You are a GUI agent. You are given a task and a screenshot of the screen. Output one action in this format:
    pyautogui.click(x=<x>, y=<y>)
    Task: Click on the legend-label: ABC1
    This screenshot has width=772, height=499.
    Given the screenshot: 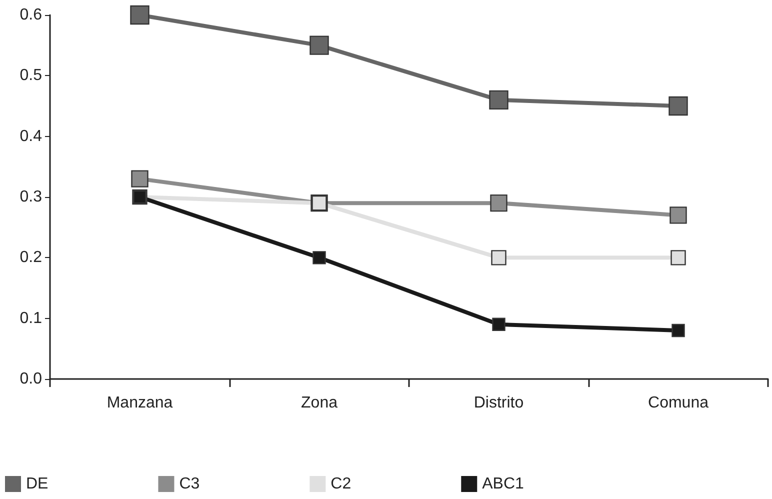 What is the action you would take?
    pyautogui.click(x=503, y=484)
    